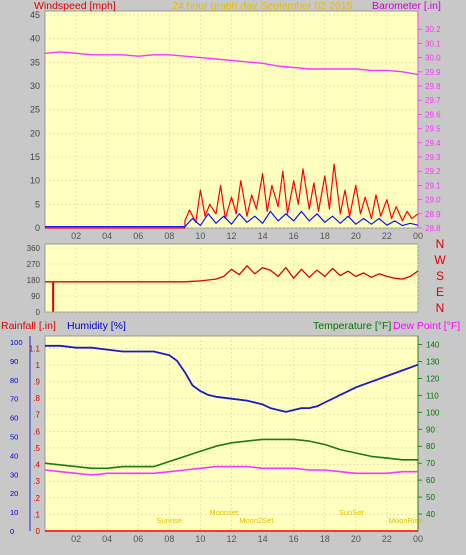 The height and width of the screenshot is (555, 466). Describe the element at coordinates (262, 6) in the screenshot. I see `graph-title: 24 hour graph day September 02 2015` at that location.